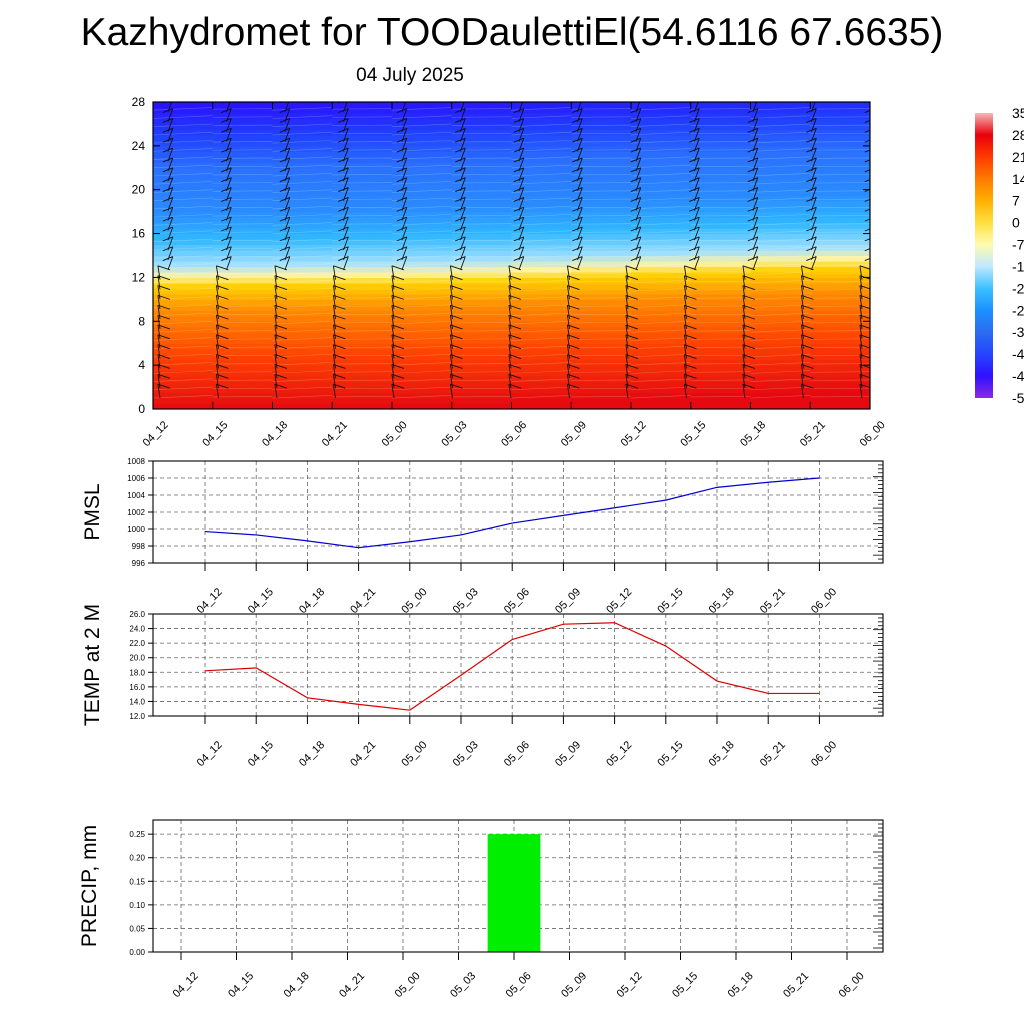 The image size is (1024, 1024). What do you see at coordinates (685, 985) in the screenshot?
I see `x-tick-label: 05_15` at bounding box center [685, 985].